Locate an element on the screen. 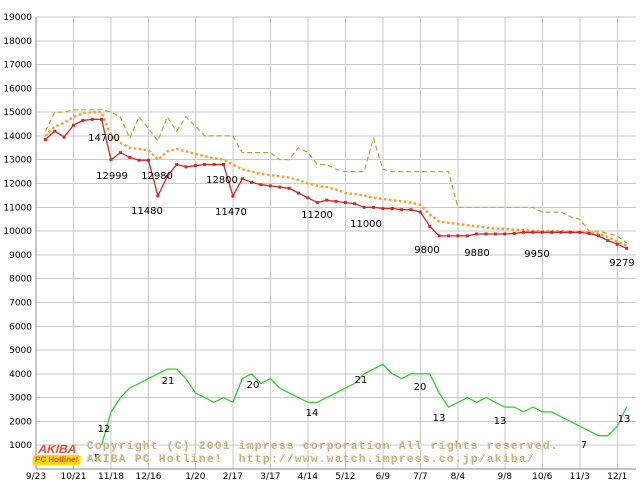  value-annotation: 11000 is located at coordinates (366, 224).